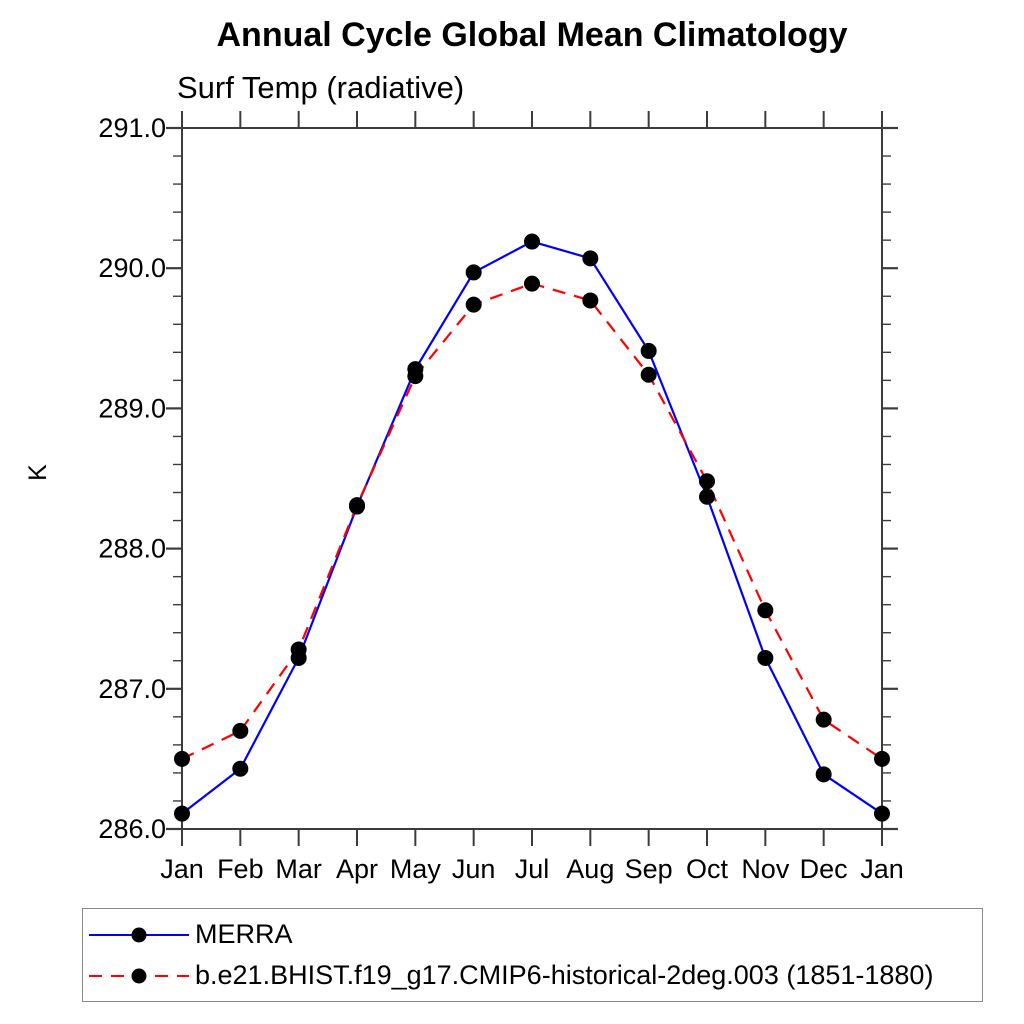  I want to click on legend-line-sample-dashed, so click(139, 975).